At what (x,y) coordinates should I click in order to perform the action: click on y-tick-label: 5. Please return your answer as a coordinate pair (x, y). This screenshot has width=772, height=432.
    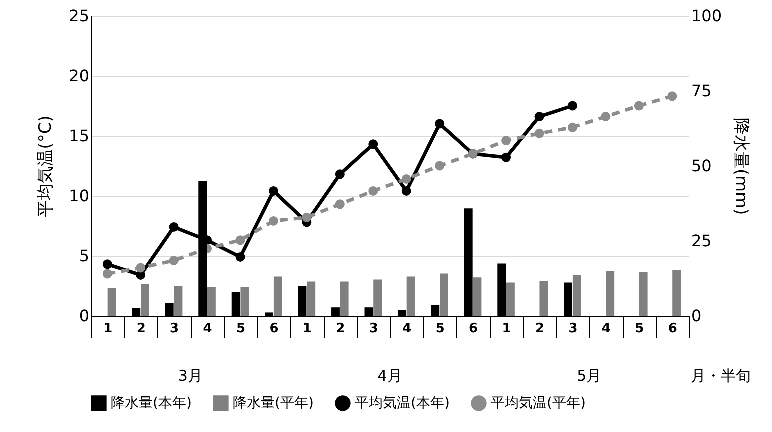
    Looking at the image, I should click on (84, 256).